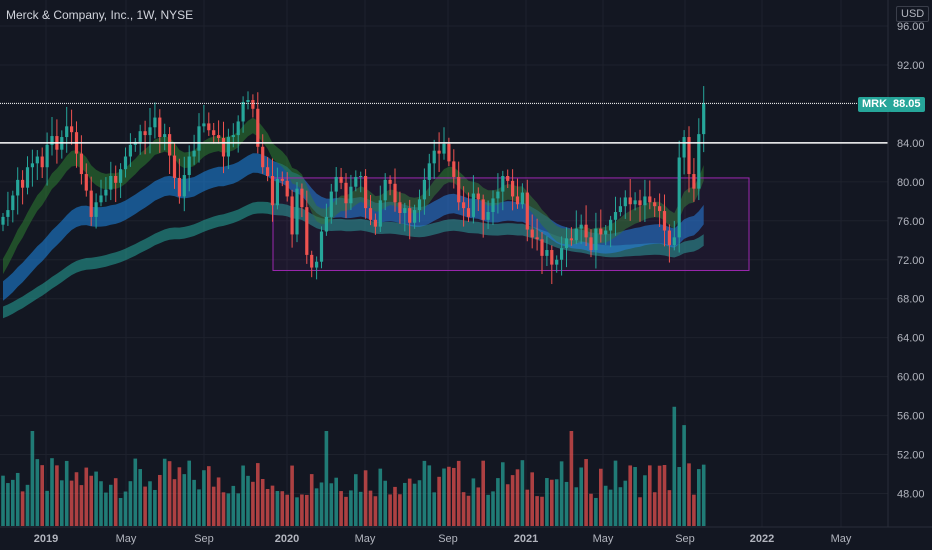 The width and height of the screenshot is (932, 550). What do you see at coordinates (911, 456) in the screenshot?
I see `y-tick-label: 52.00` at bounding box center [911, 456].